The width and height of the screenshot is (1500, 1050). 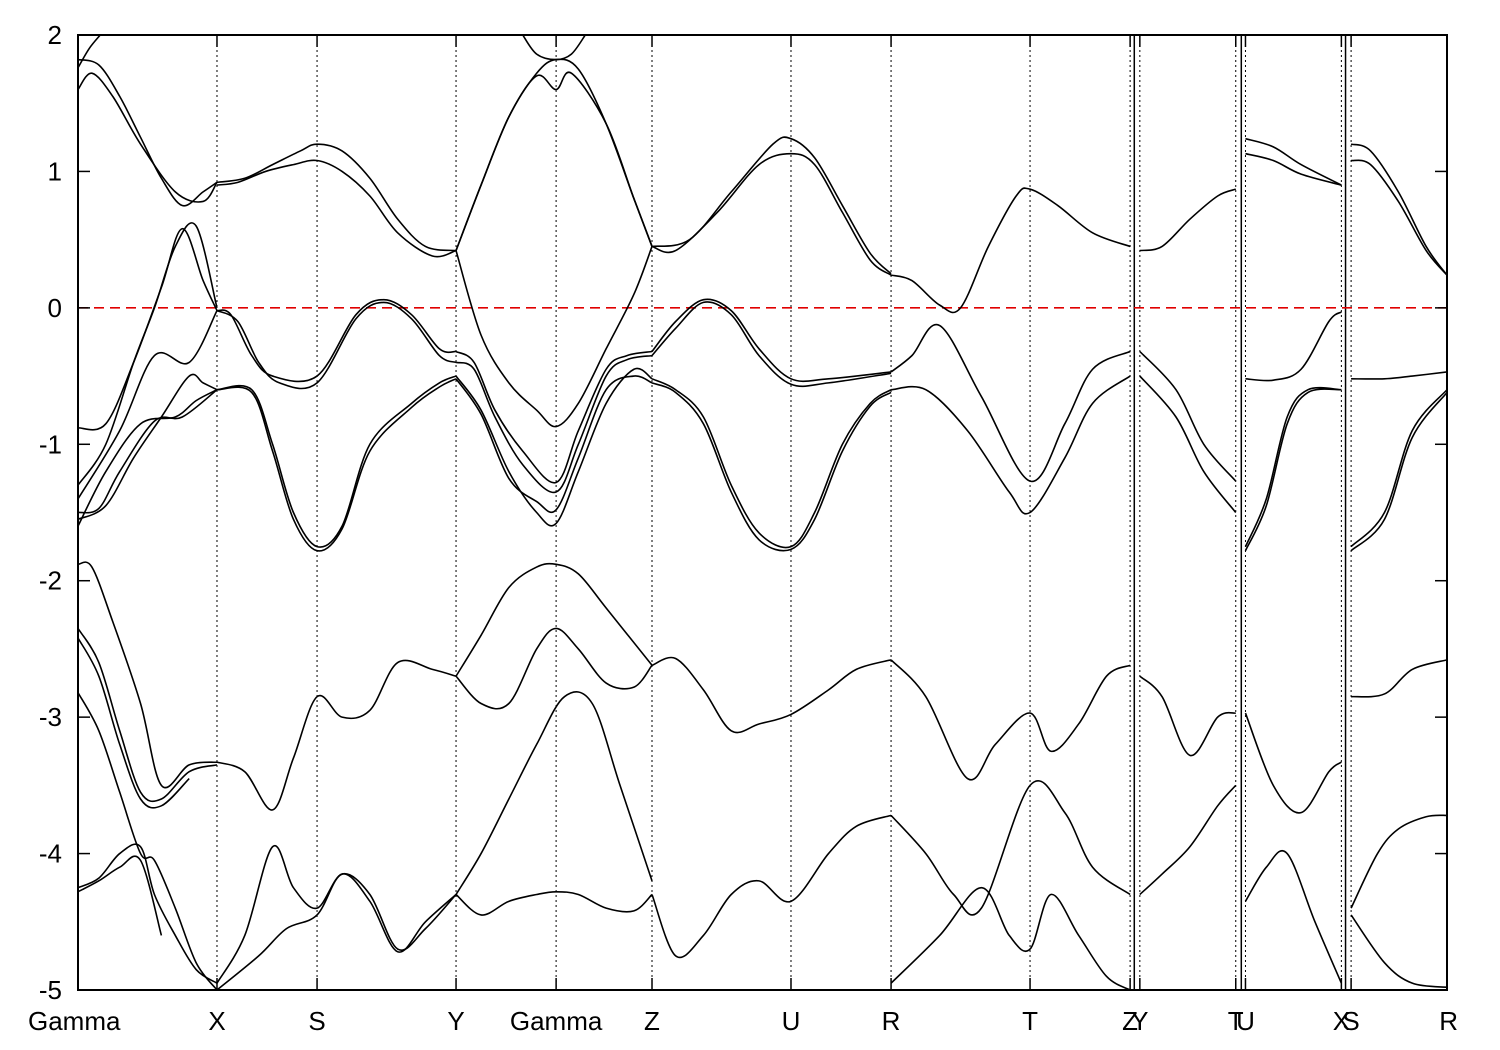 What do you see at coordinates (50, 581) in the screenshot?
I see `y-tick-label: -2` at bounding box center [50, 581].